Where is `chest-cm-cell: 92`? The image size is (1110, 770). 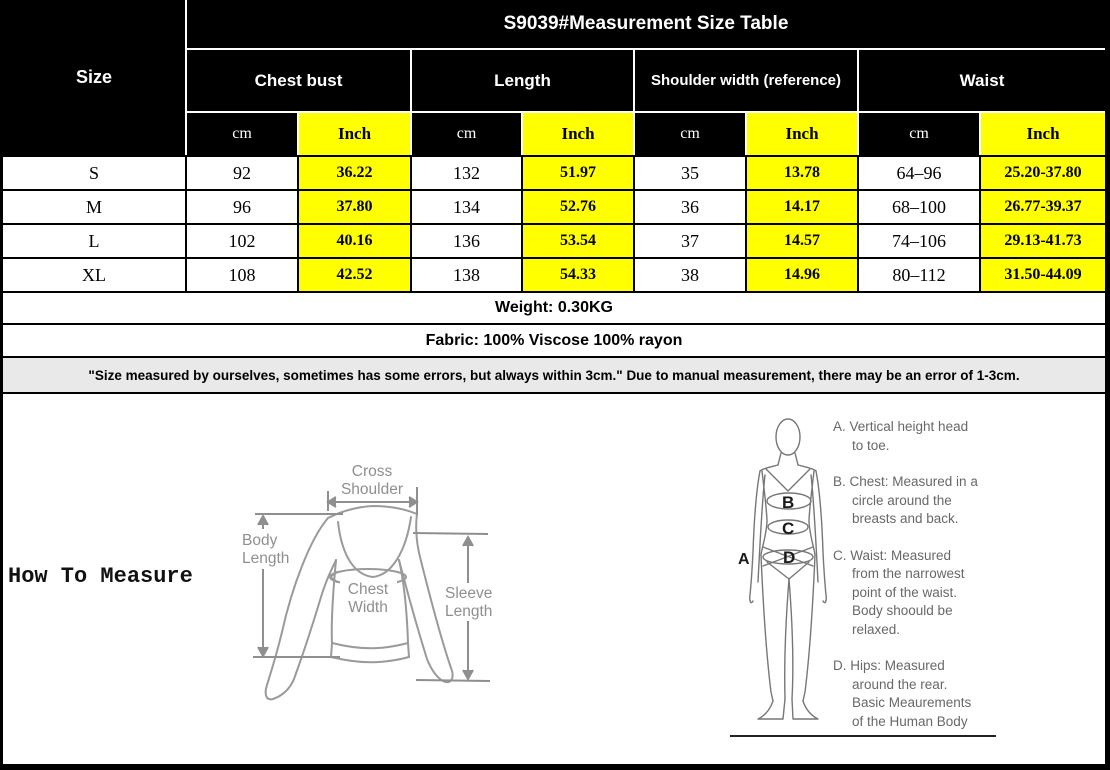
chest-cm-cell: 92 is located at coordinates (243, 172).